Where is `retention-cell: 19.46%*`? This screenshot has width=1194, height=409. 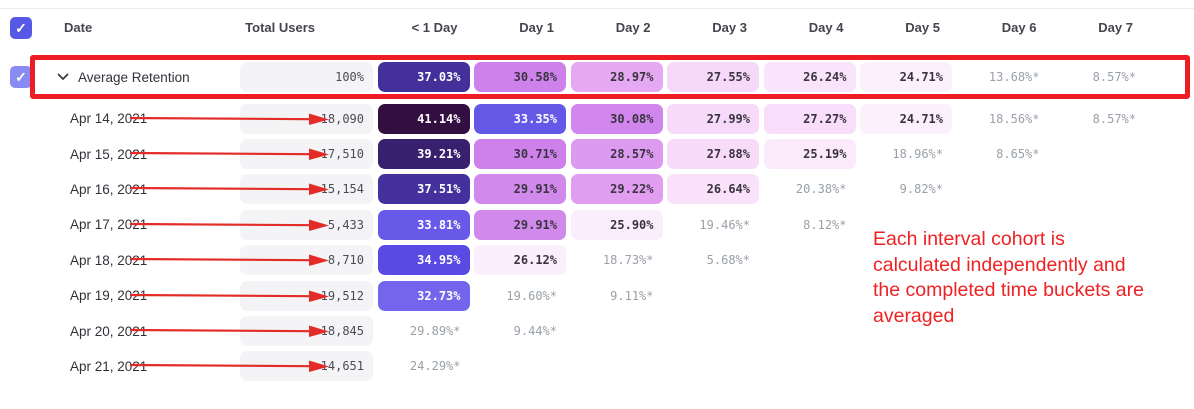 retention-cell: 19.46%* is located at coordinates (724, 224).